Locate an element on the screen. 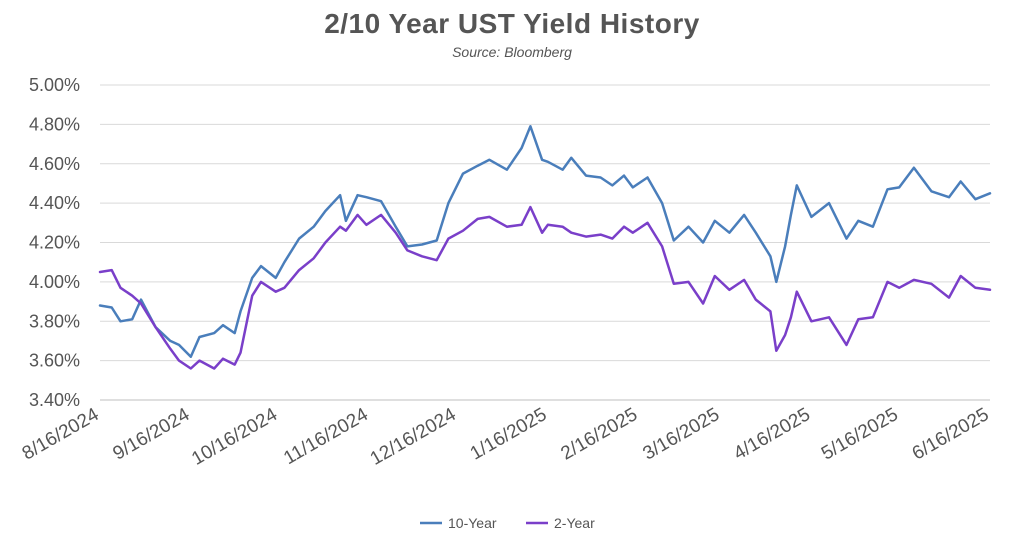 The height and width of the screenshot is (545, 1024). y-tick-label: 3.60% is located at coordinates (54, 361).